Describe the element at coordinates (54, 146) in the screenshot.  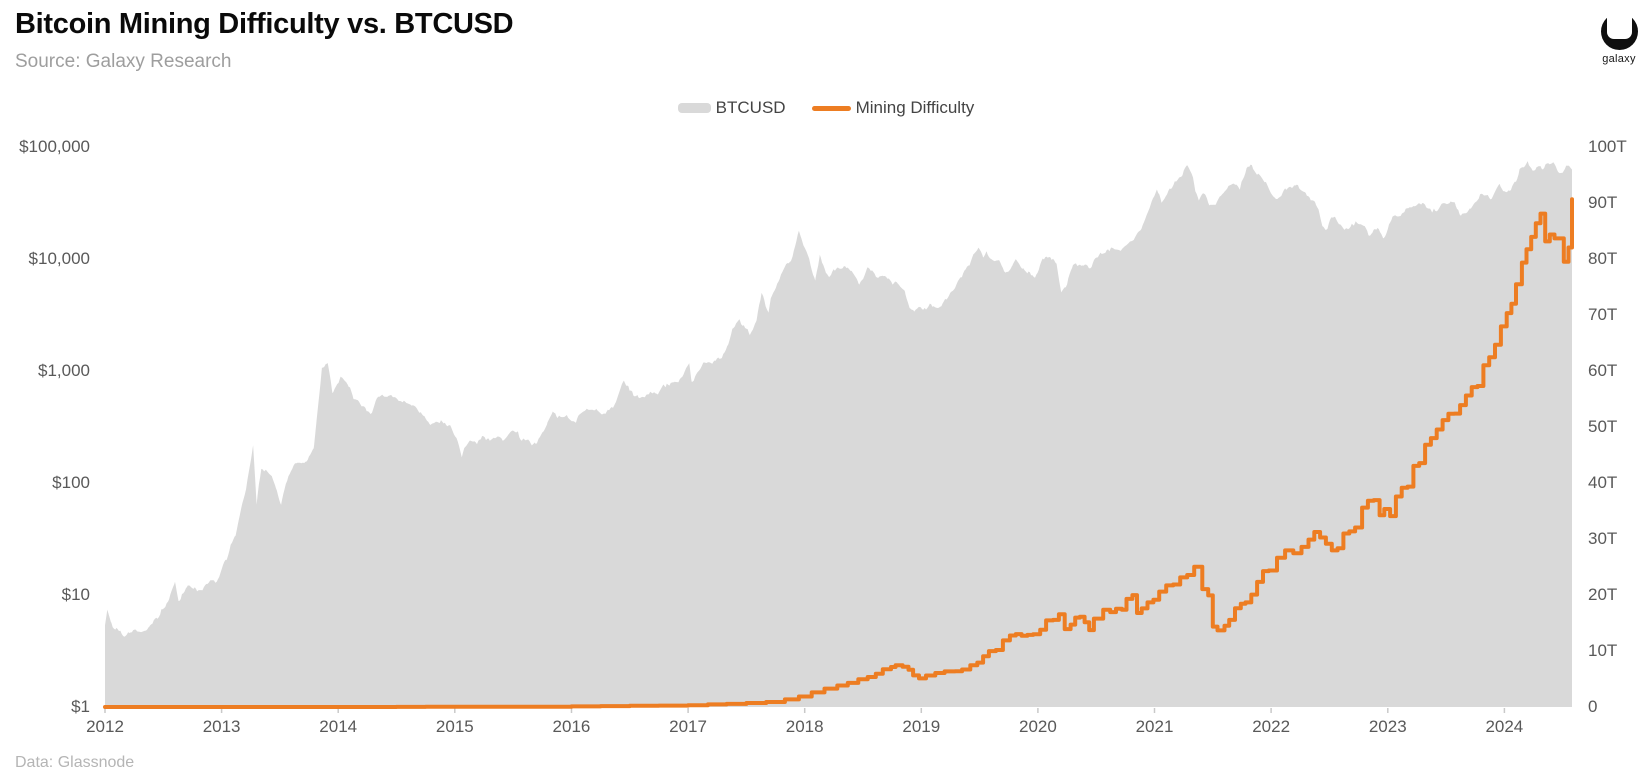
I see `left-axis-label: $100,000` at that location.